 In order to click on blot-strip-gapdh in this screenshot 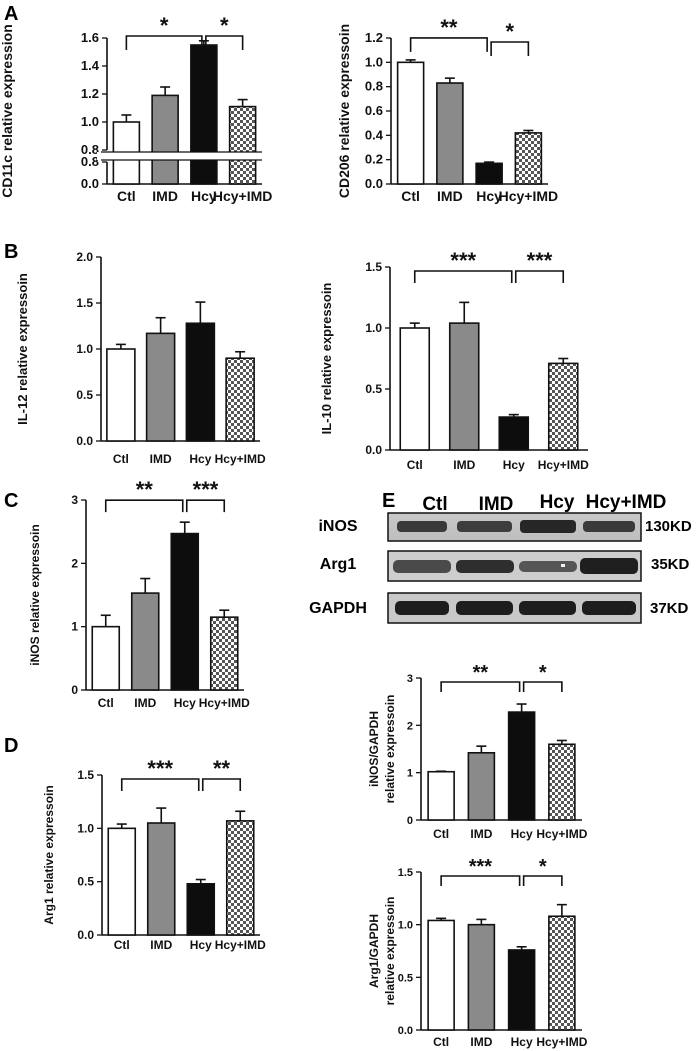, I will do `click(514, 608)`.